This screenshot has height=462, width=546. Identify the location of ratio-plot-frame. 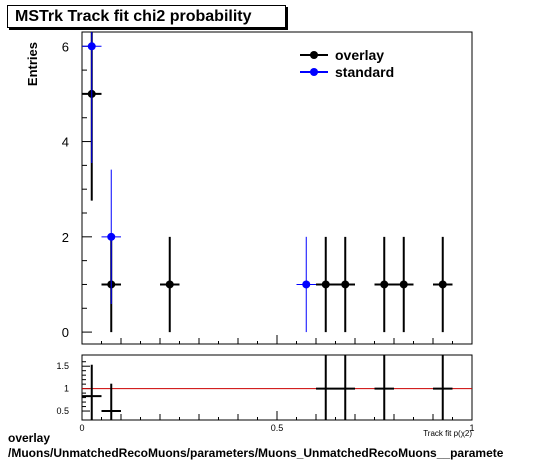
(277, 387).